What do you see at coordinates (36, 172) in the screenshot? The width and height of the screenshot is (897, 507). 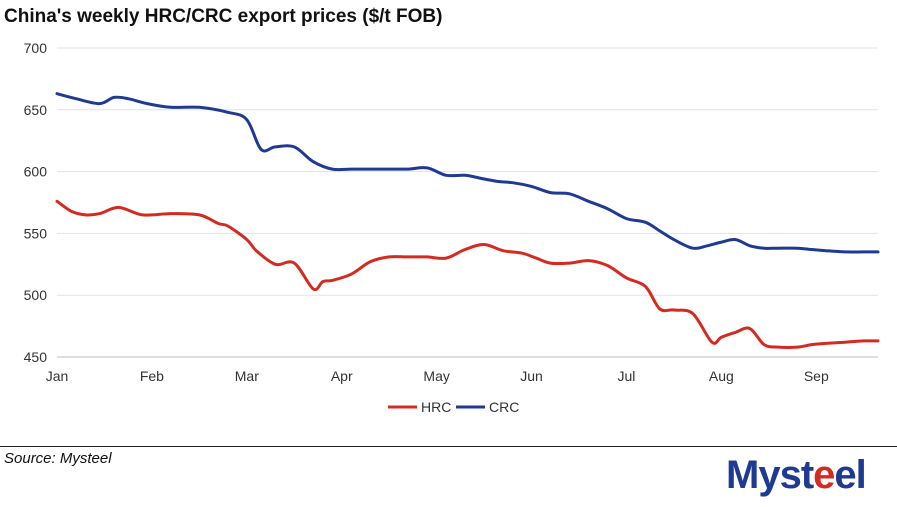 I see `y-tick-label: 600` at bounding box center [36, 172].